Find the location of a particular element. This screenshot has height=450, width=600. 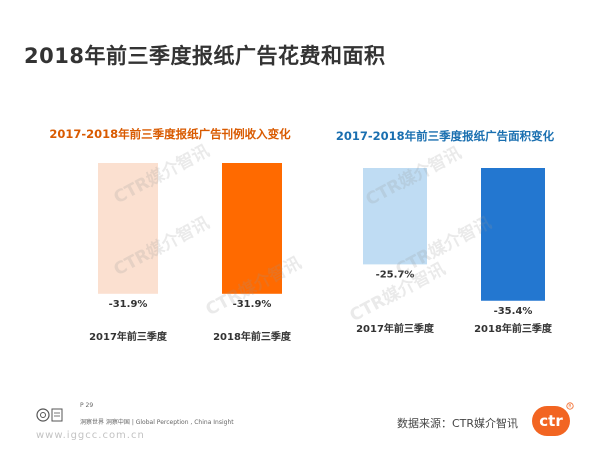

data-label: -35.4% is located at coordinates (513, 311).